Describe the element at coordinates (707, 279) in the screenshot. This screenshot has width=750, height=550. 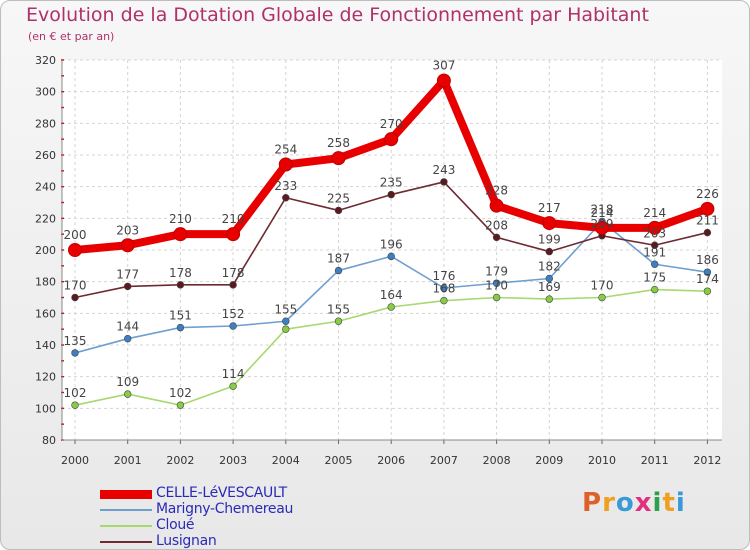
I see `data-label: 174` at that location.